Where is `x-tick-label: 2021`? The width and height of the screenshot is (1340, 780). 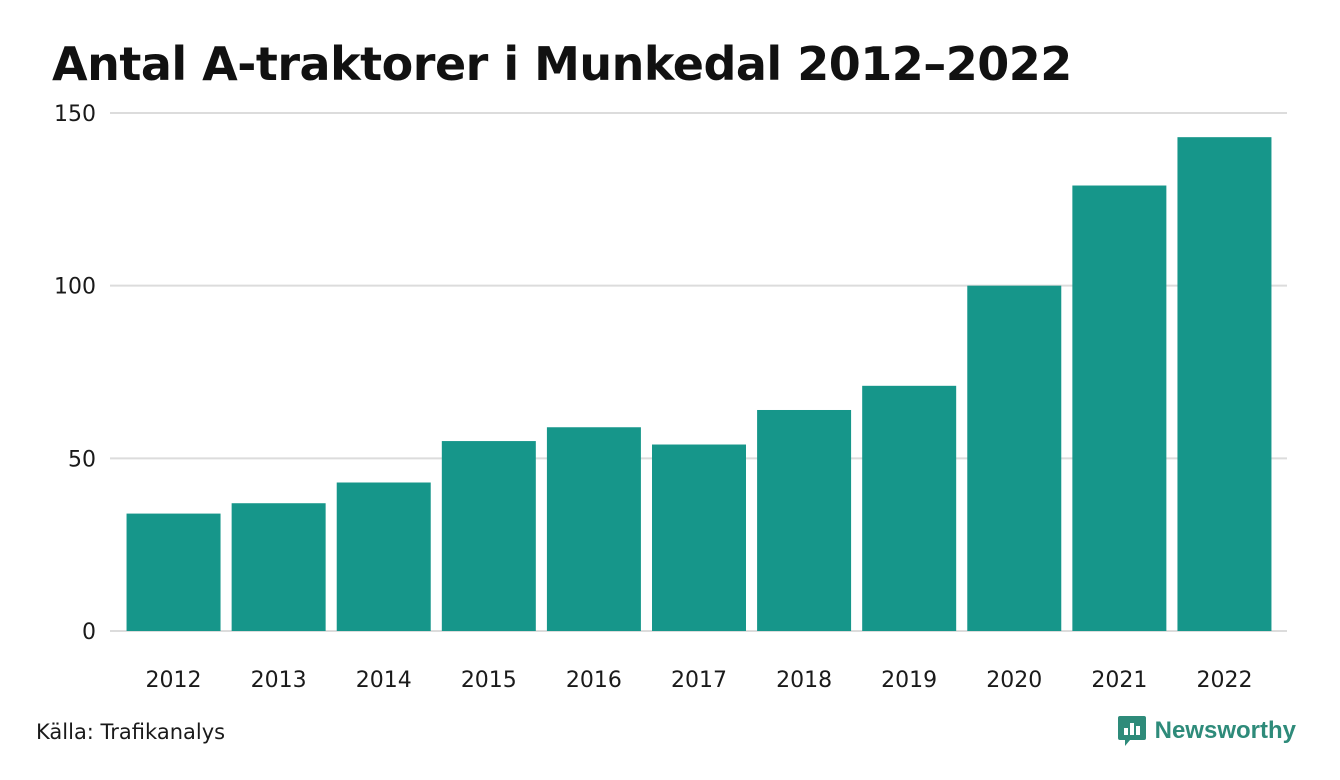 x-tick-label: 2021 is located at coordinates (1119, 680).